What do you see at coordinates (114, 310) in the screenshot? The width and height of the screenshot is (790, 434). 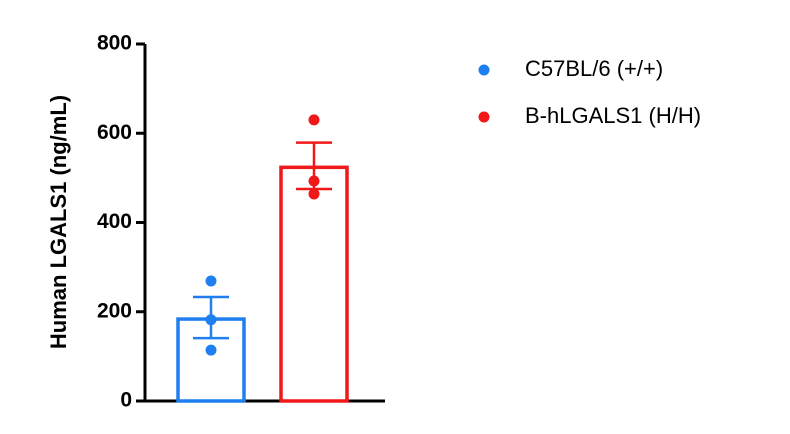 I see `y-tick-label: 200` at bounding box center [114, 310].